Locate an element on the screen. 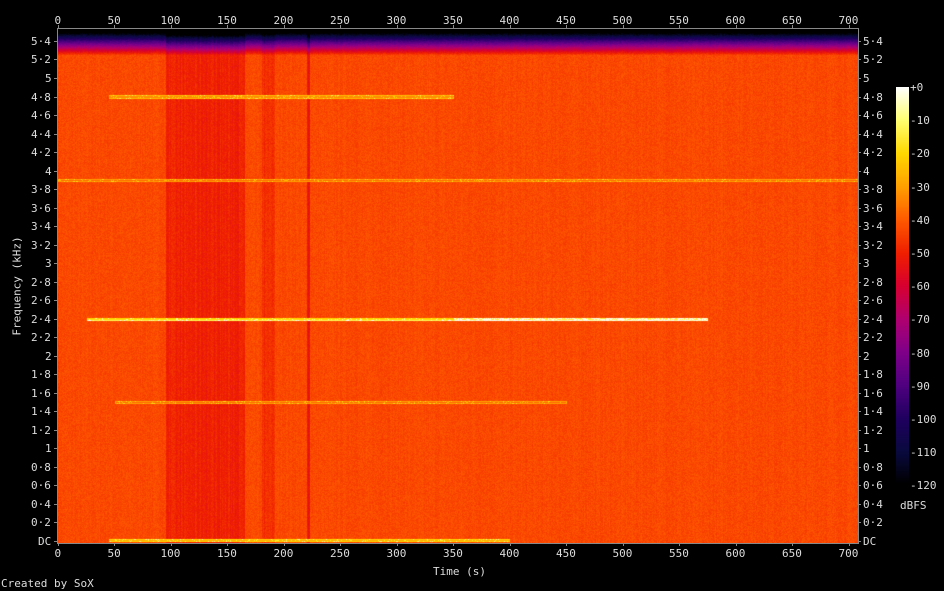 The height and width of the screenshot is (591, 944). colorbar-tick-label: -80 is located at coordinates (920, 353).